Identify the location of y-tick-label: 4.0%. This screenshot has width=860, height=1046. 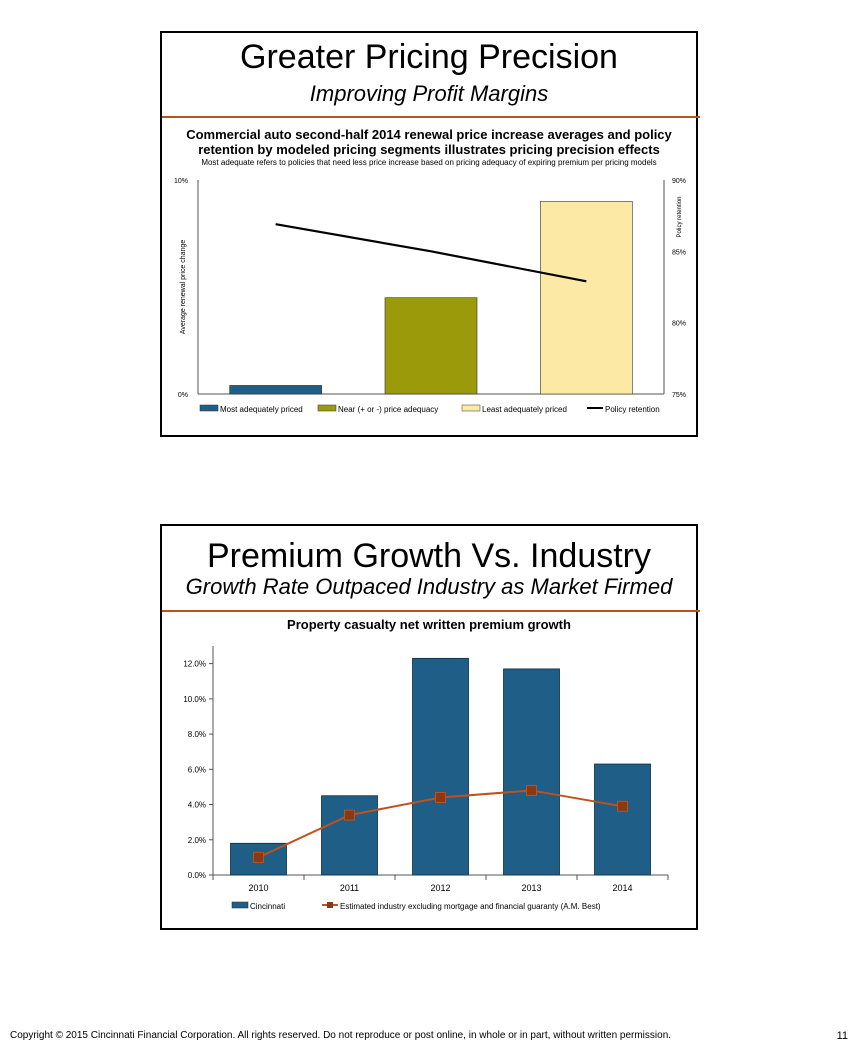
(197, 805).